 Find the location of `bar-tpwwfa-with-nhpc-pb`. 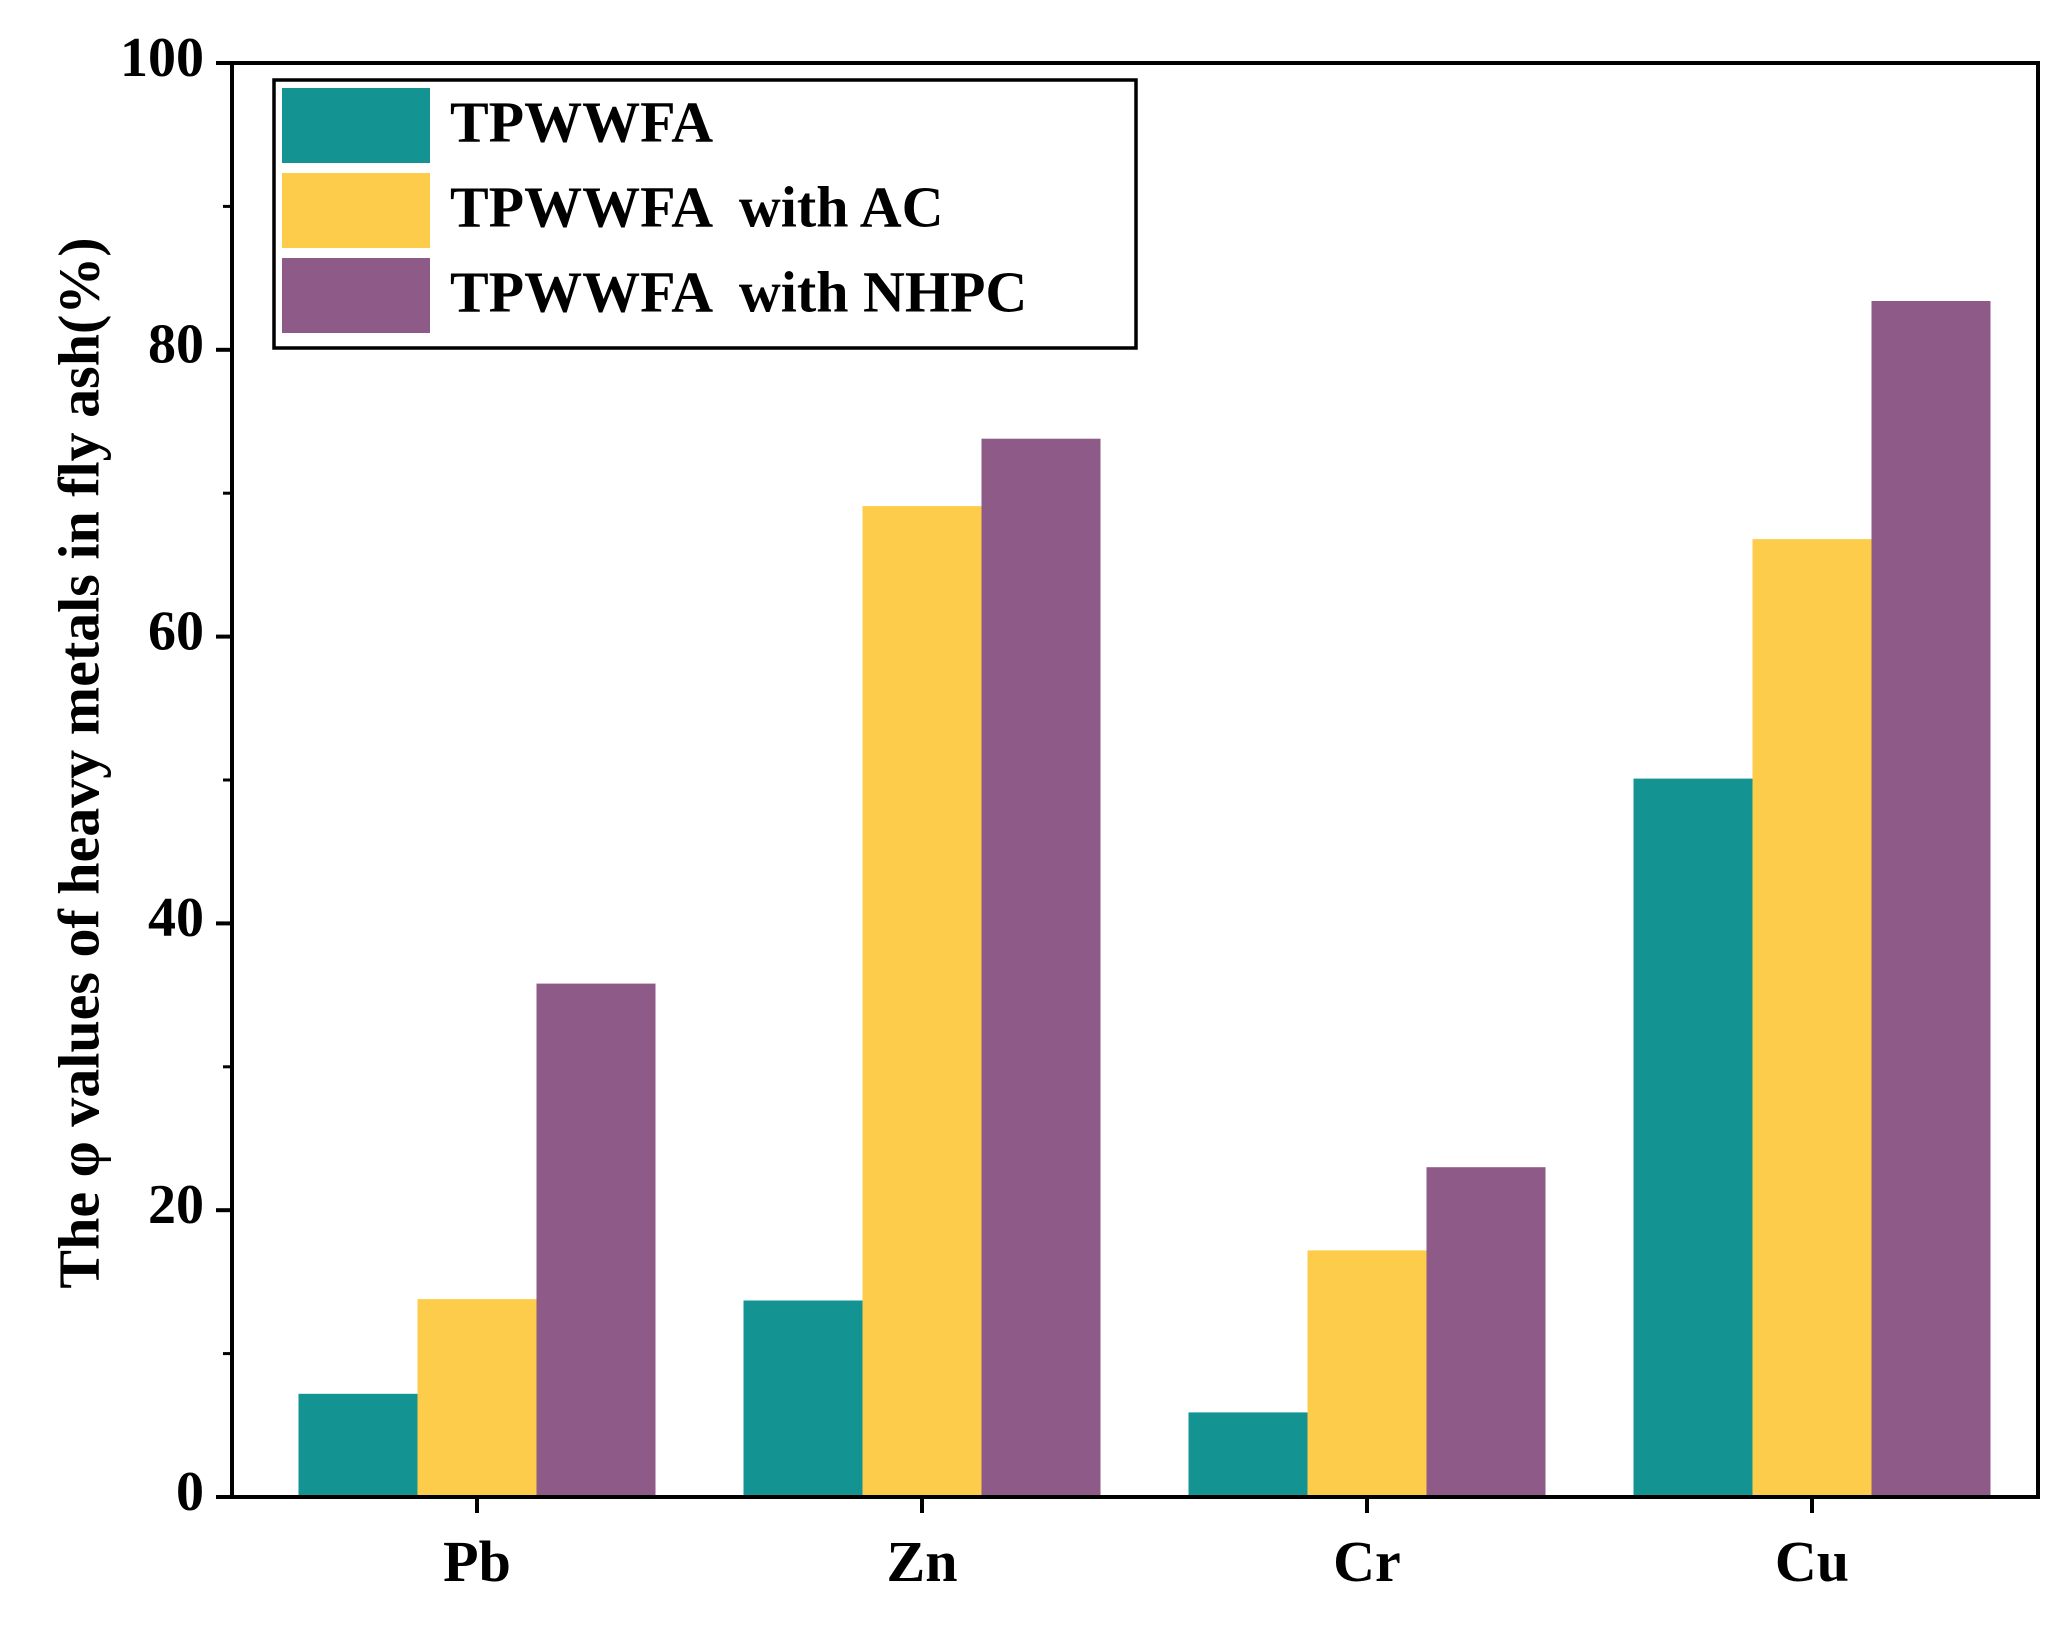

bar-tpwwfa-with-nhpc-pb is located at coordinates (596, 1240).